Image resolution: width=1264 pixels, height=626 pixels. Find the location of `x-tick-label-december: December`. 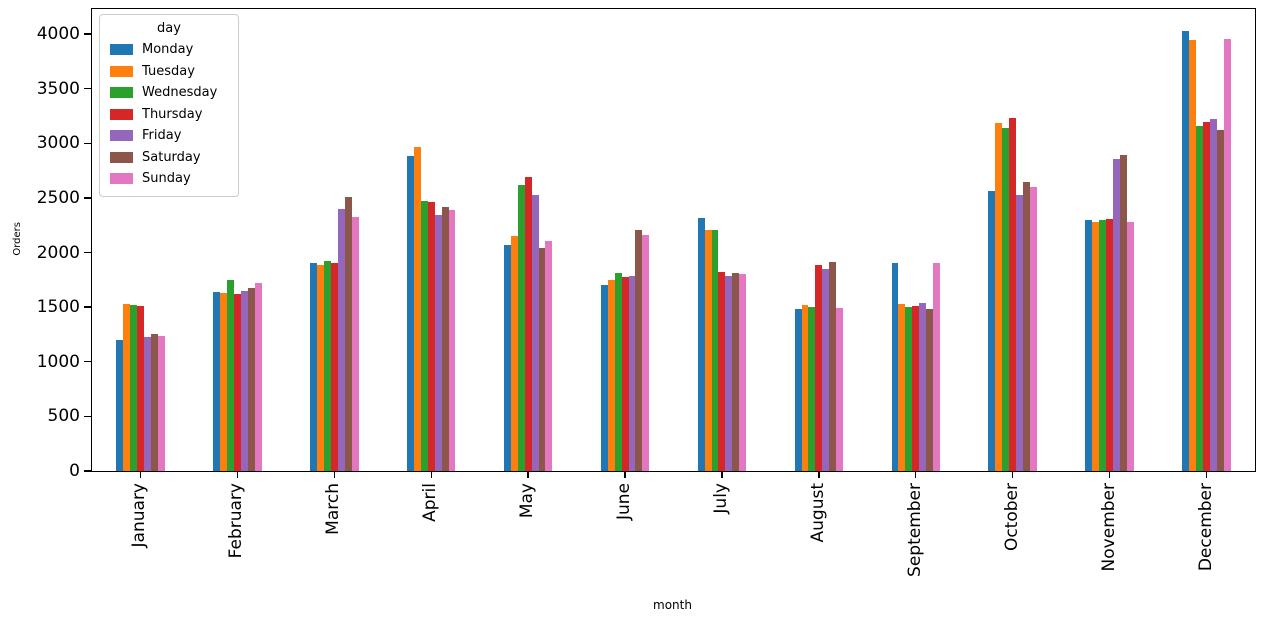

x-tick-label-december: December is located at coordinates (1205, 527).